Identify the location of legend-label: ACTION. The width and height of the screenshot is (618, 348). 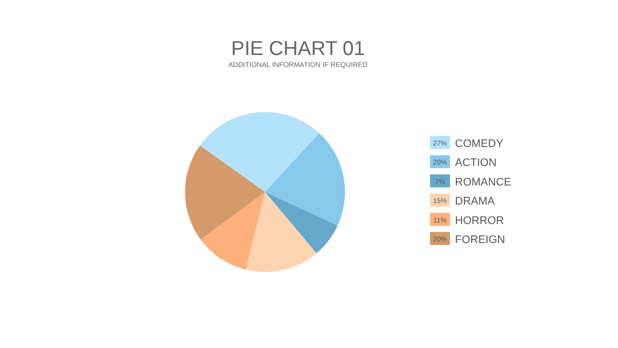
(476, 163).